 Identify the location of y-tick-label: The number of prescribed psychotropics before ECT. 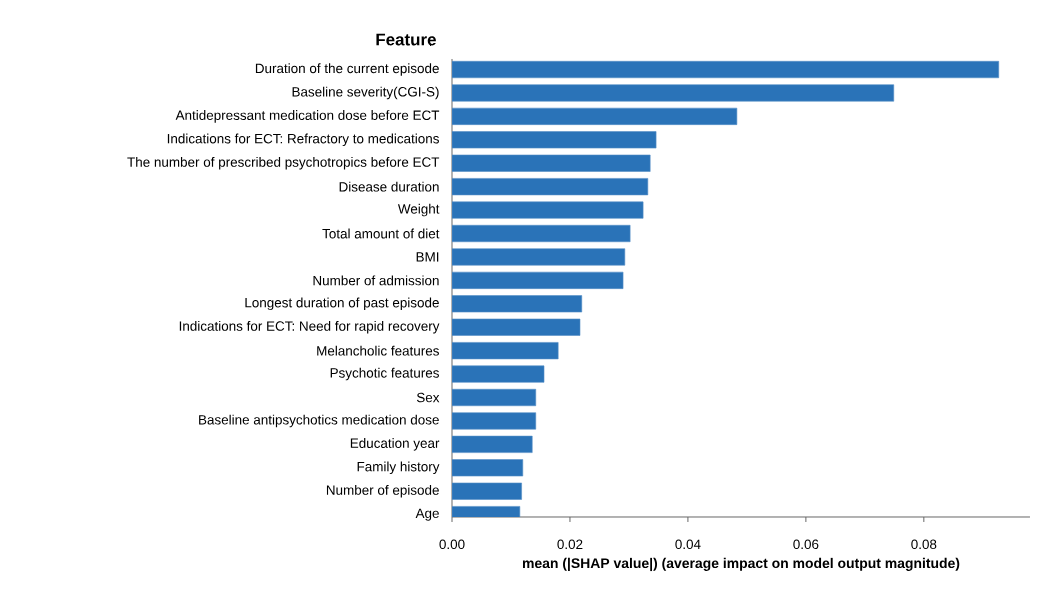
(283, 163).